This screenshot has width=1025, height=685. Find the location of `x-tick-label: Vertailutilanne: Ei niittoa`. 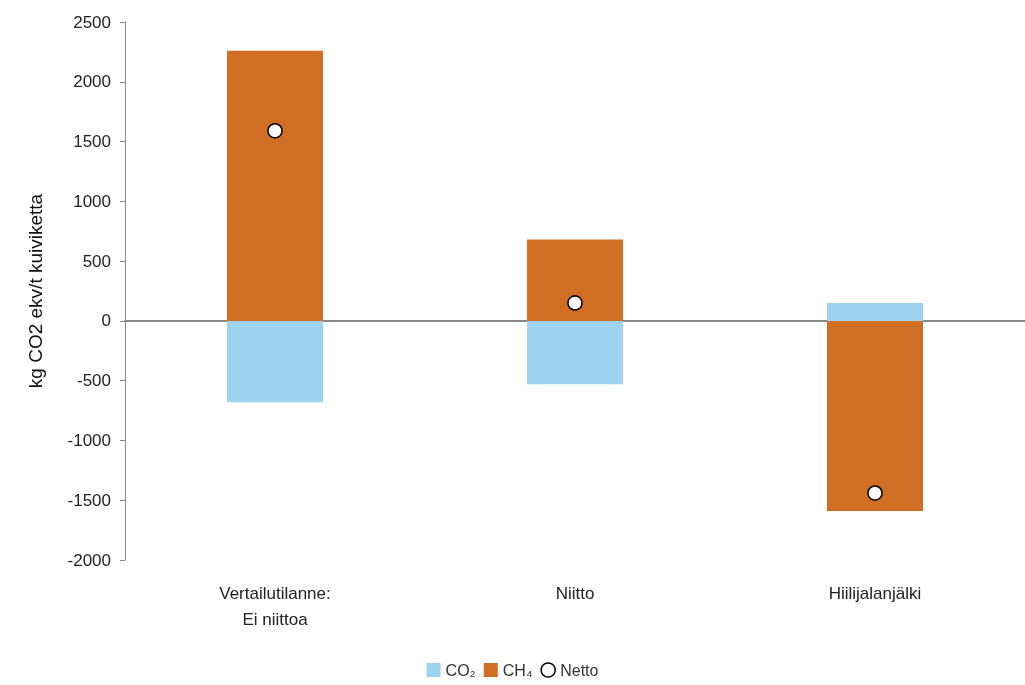

x-tick-label: Vertailutilanne: Ei niittoa is located at coordinates (275, 606).